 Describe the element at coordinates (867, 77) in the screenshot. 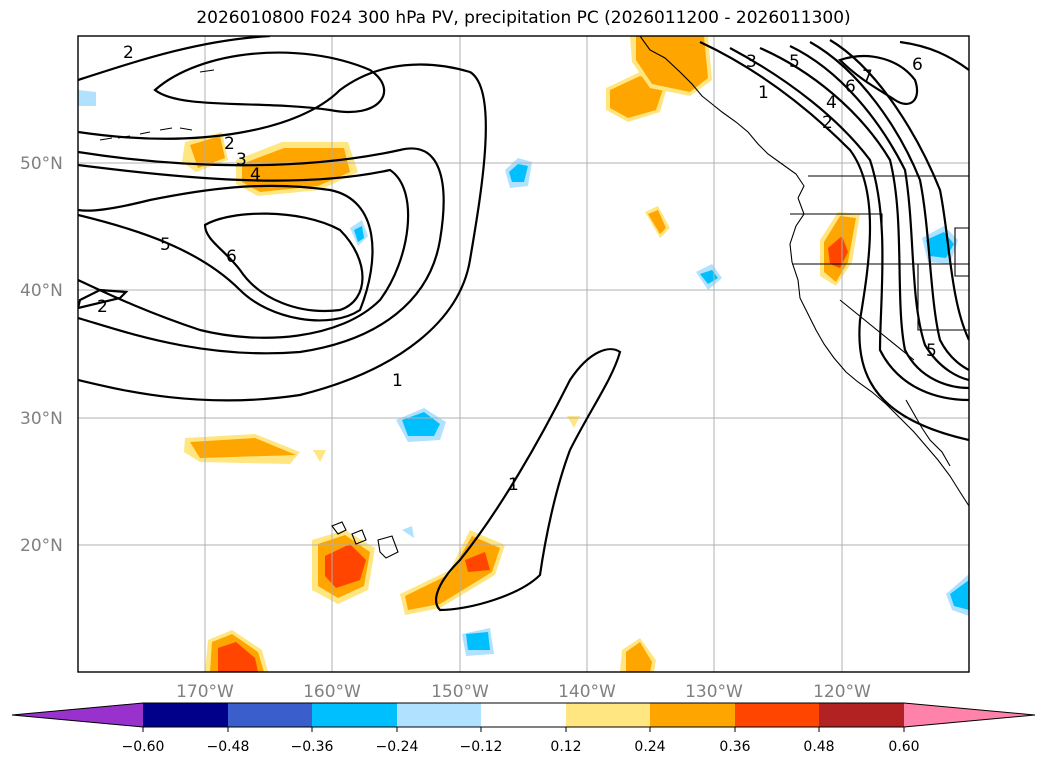

I see `contour-label: 7` at that location.